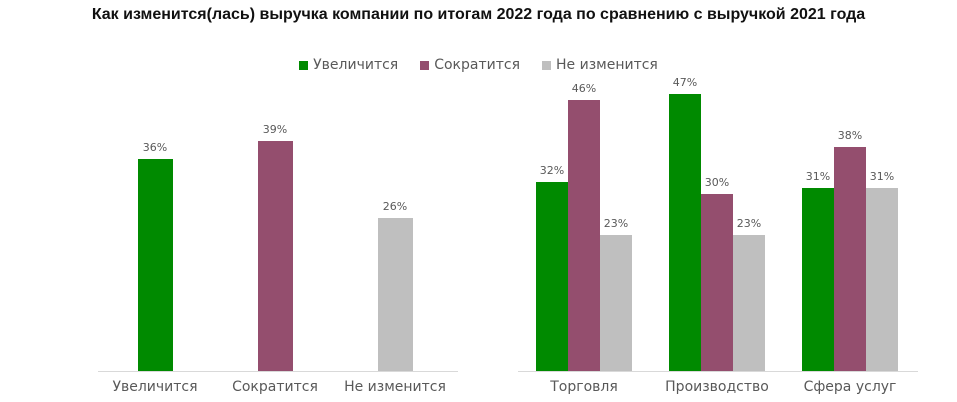 This screenshot has width=957, height=402. I want to click on data-label: 39%, so click(275, 129).